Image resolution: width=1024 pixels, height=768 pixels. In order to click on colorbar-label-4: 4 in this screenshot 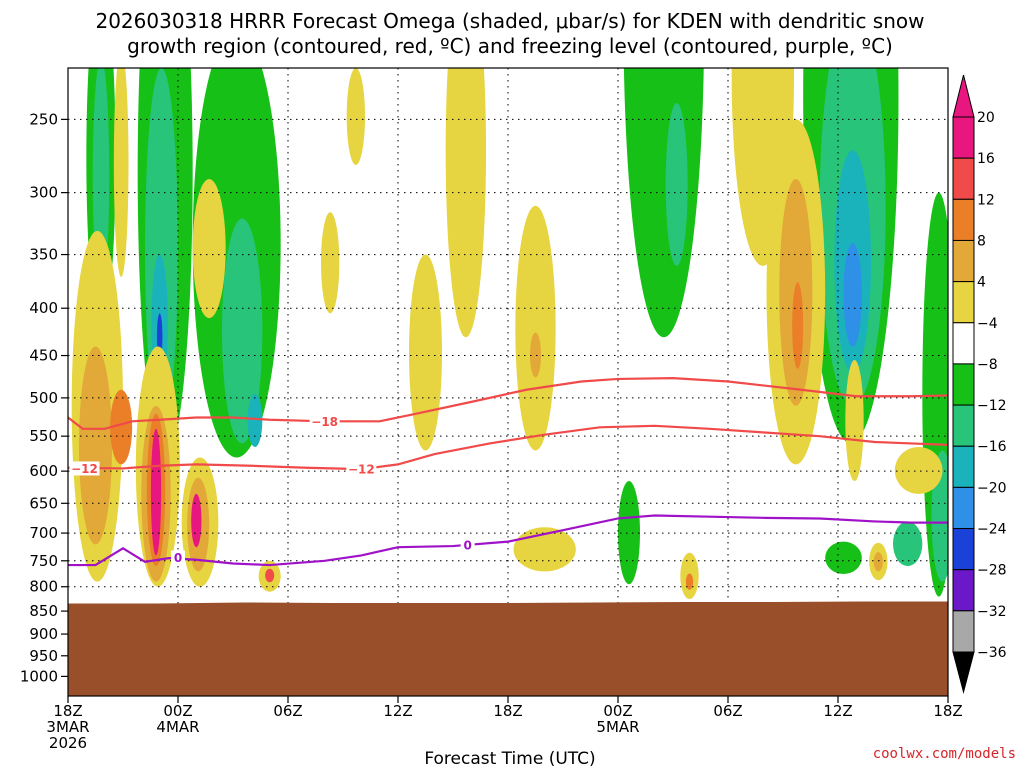, I will do `click(981, 283)`.